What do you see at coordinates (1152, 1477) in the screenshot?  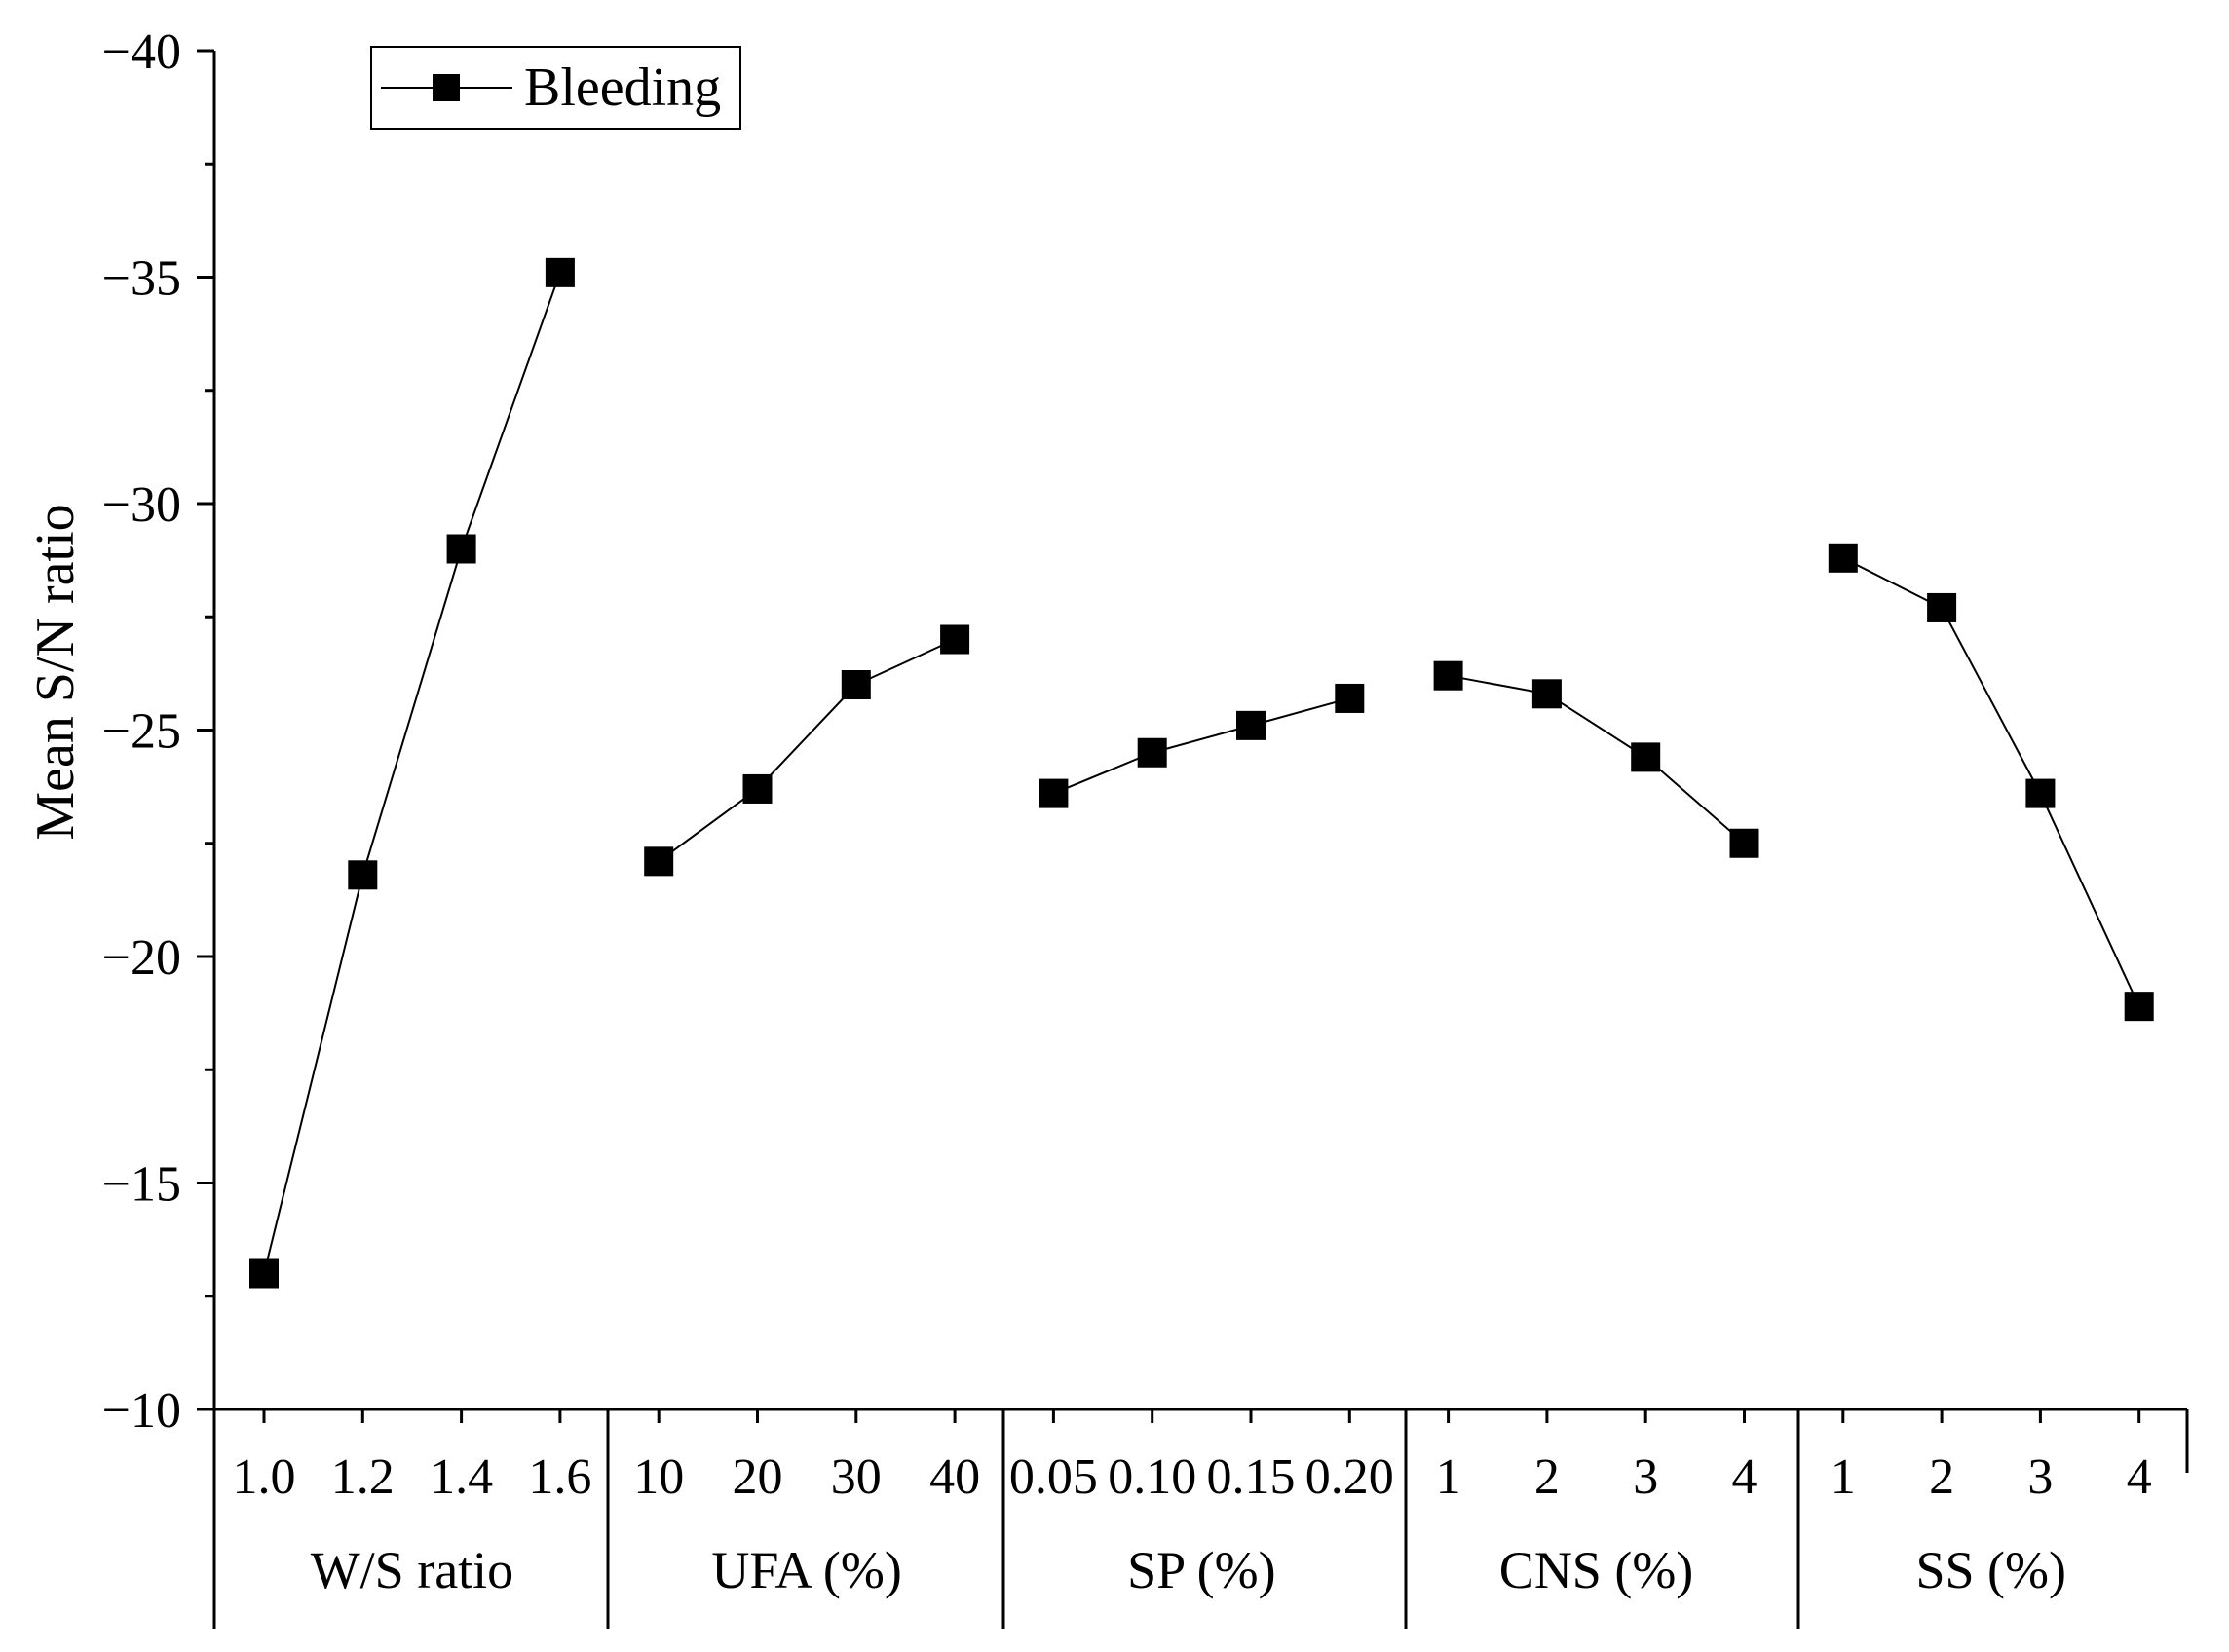 I see `x-category-label: 0.10` at bounding box center [1152, 1477].